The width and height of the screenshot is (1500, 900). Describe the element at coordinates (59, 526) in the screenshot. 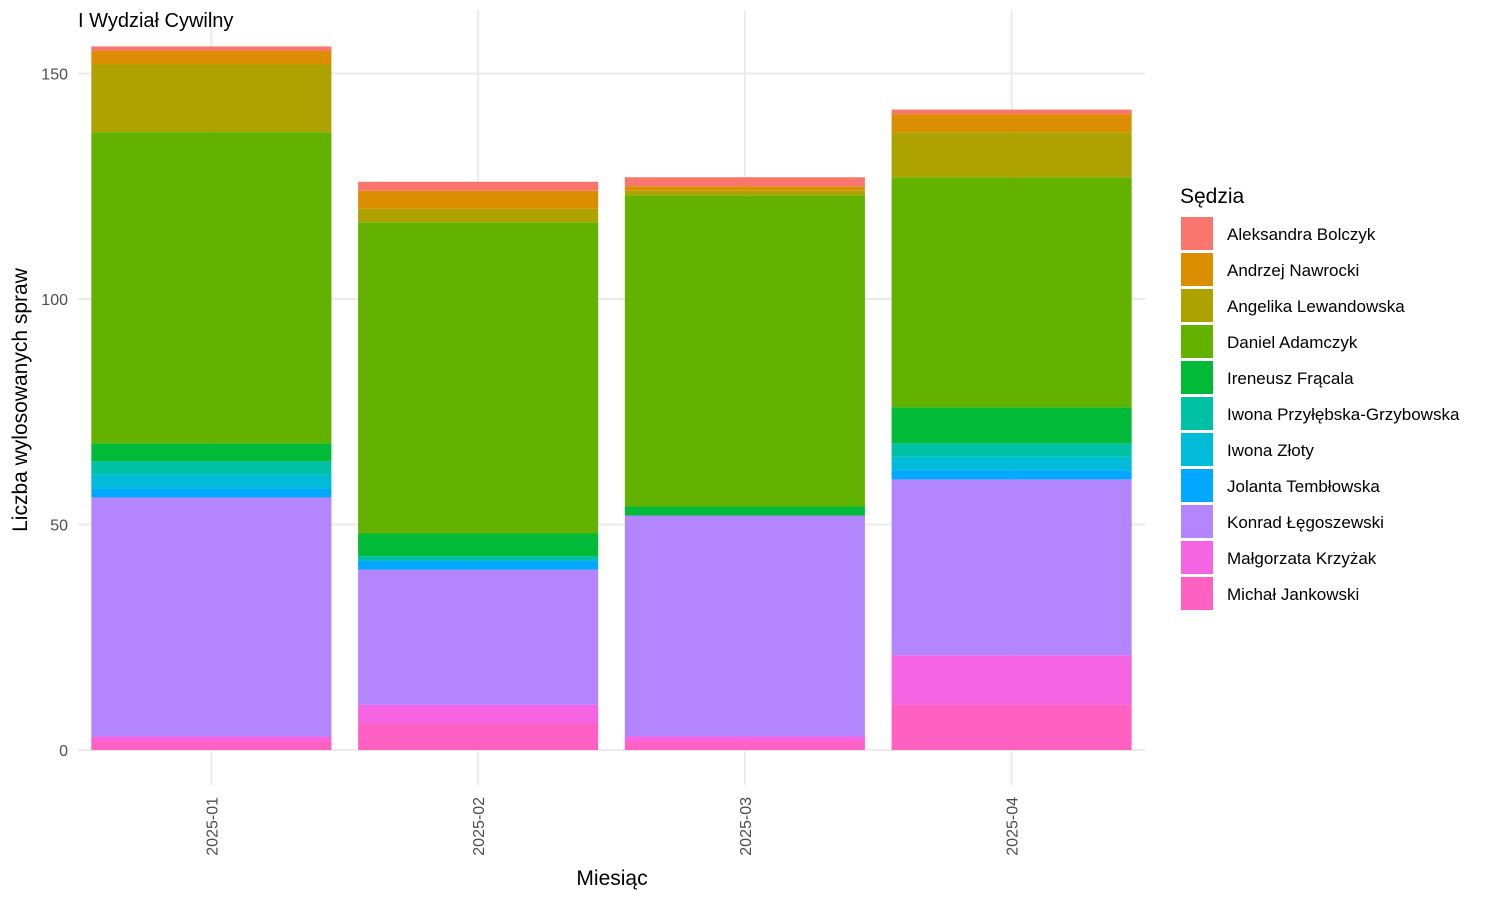

I see `y-tick-label: 50` at that location.